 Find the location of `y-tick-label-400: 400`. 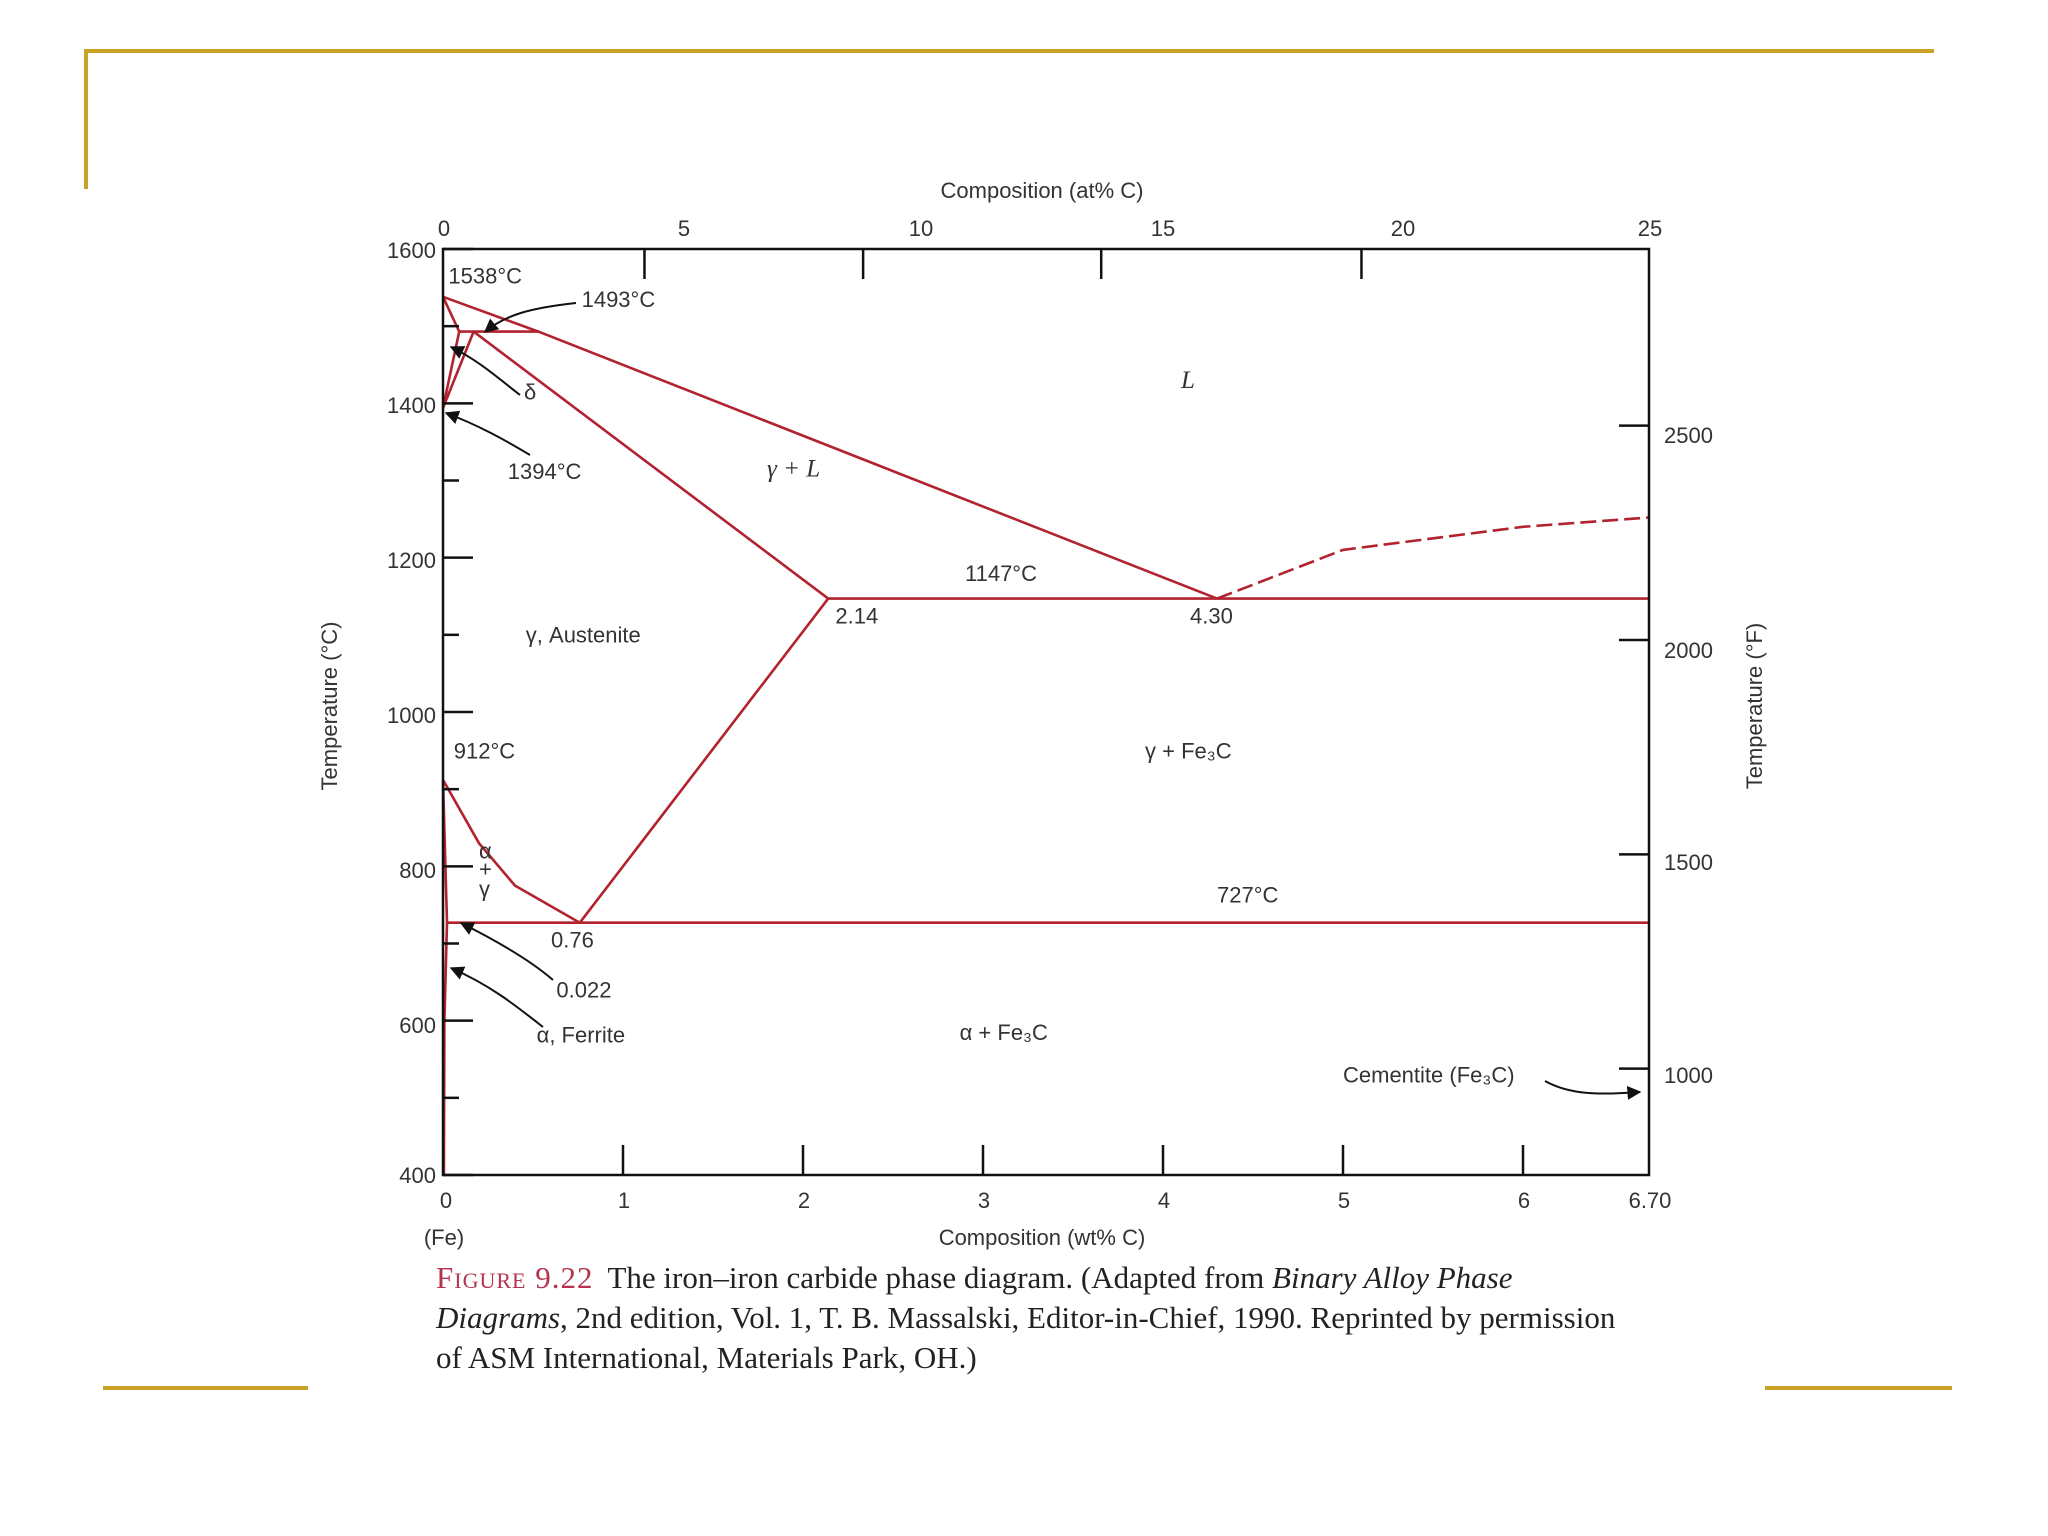

y-tick-label-400: 400 is located at coordinates (417, 1175).